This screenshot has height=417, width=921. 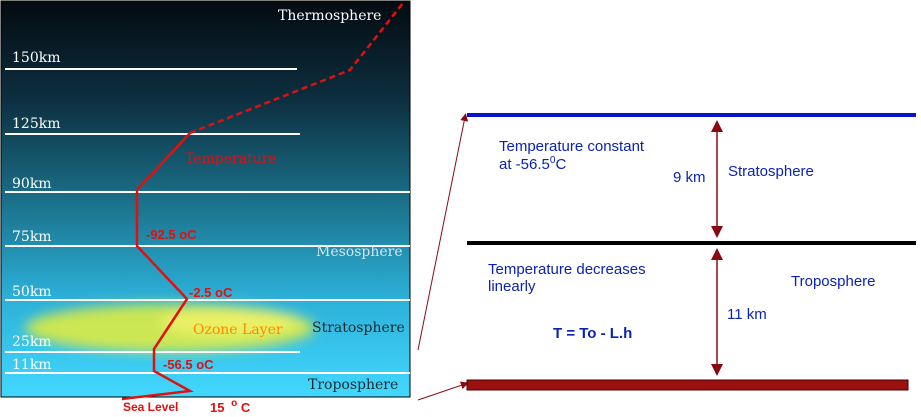 I want to click on ground-bar, so click(x=687, y=385).